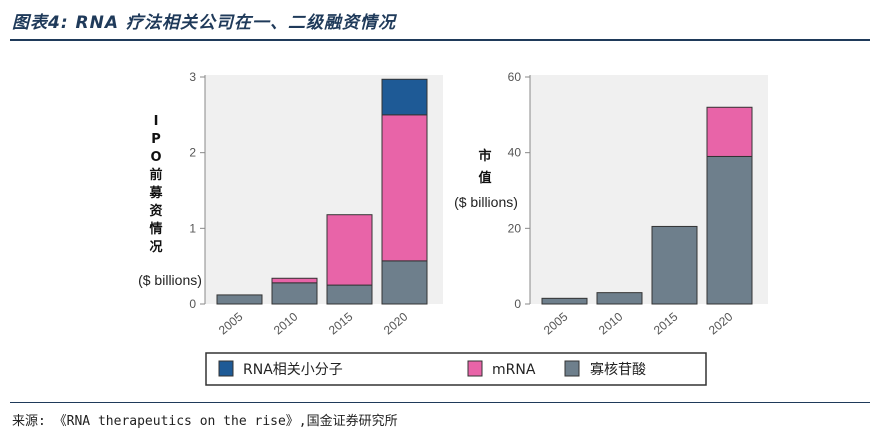 The image size is (890, 444). Describe the element at coordinates (155, 247) in the screenshot. I see `y-label-glyph: 况` at that location.